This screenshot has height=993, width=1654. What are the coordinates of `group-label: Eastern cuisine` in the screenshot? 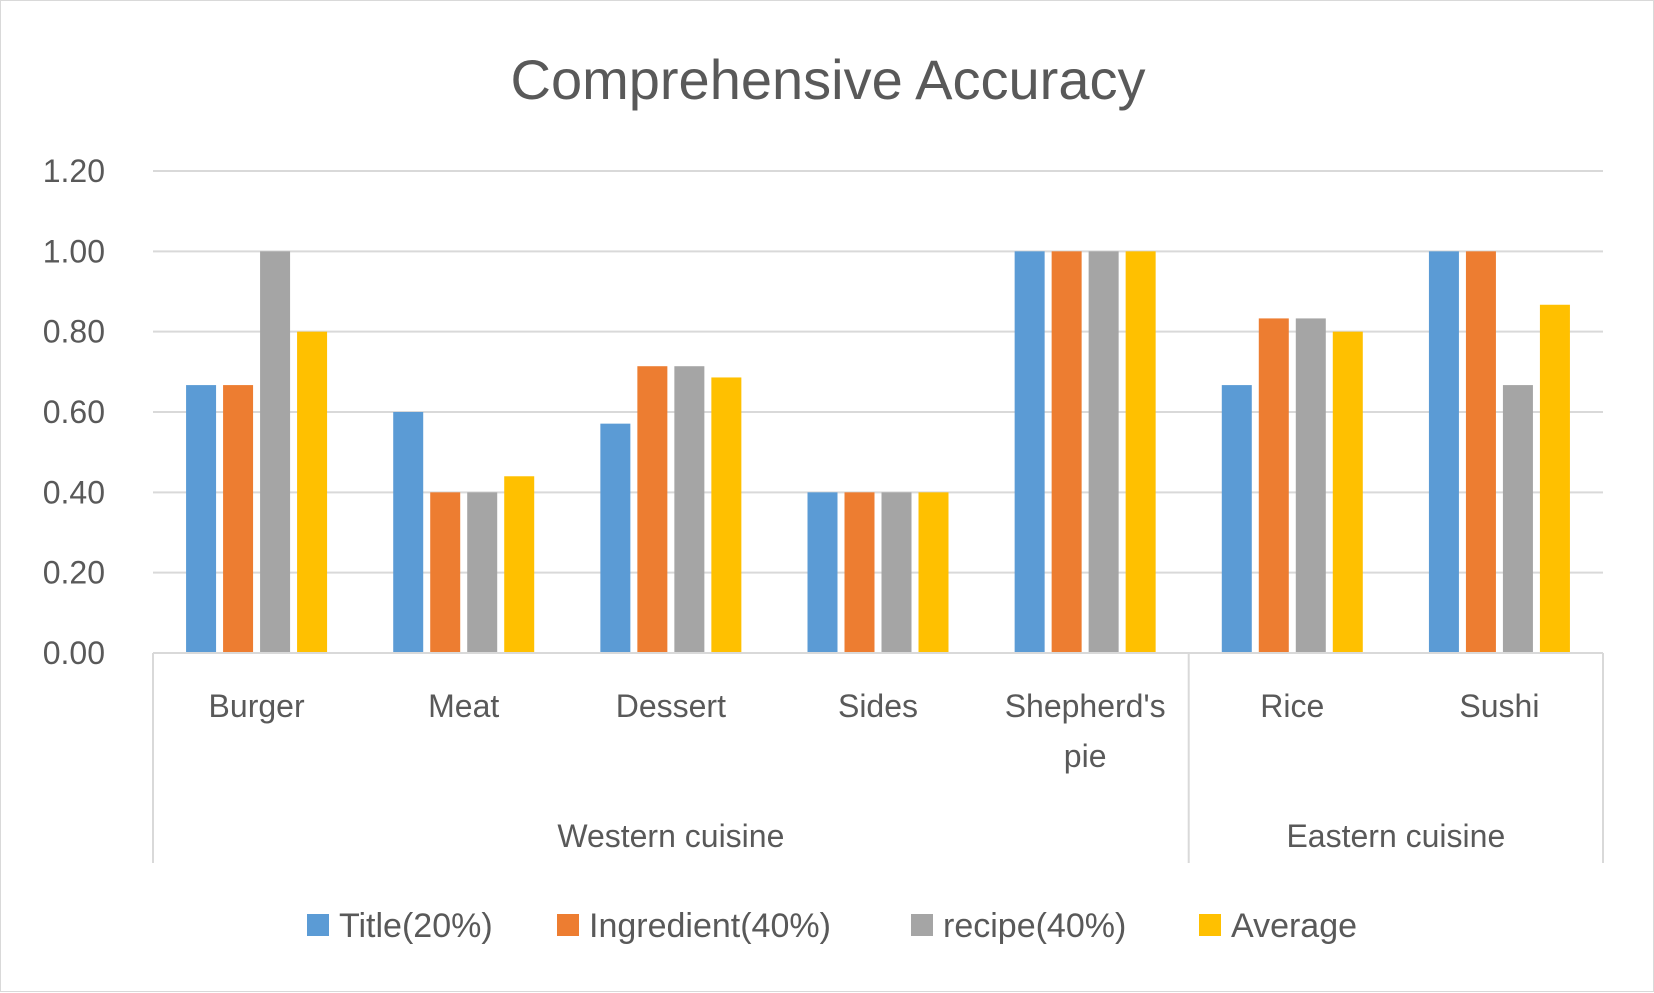 It's located at (1395, 836).